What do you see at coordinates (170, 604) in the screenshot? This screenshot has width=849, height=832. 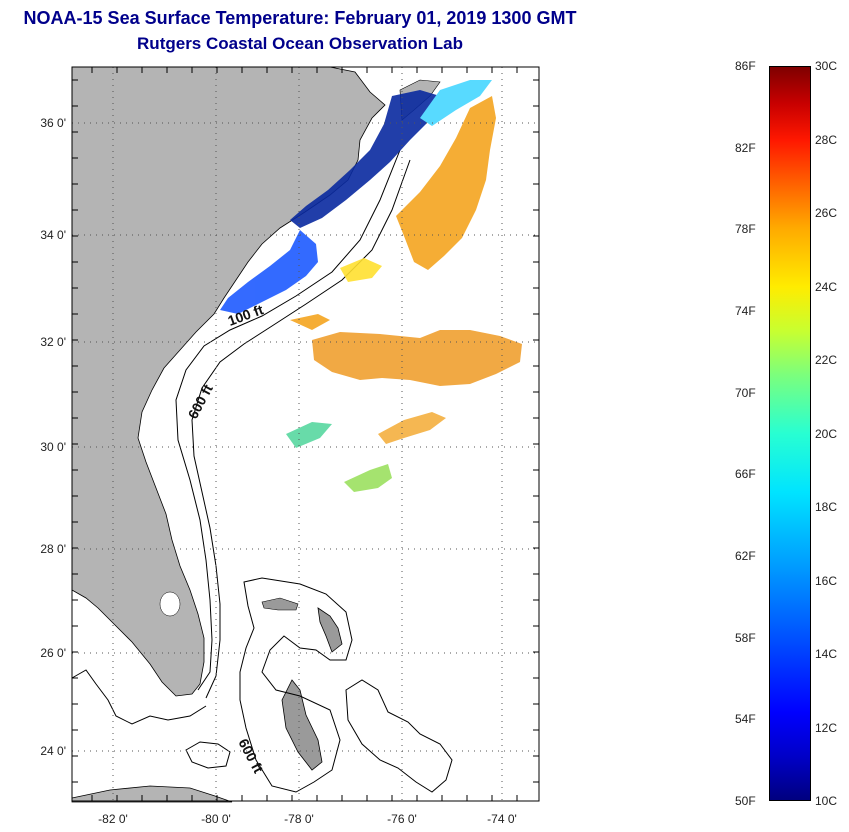 I see `lake-okeechobee` at bounding box center [170, 604].